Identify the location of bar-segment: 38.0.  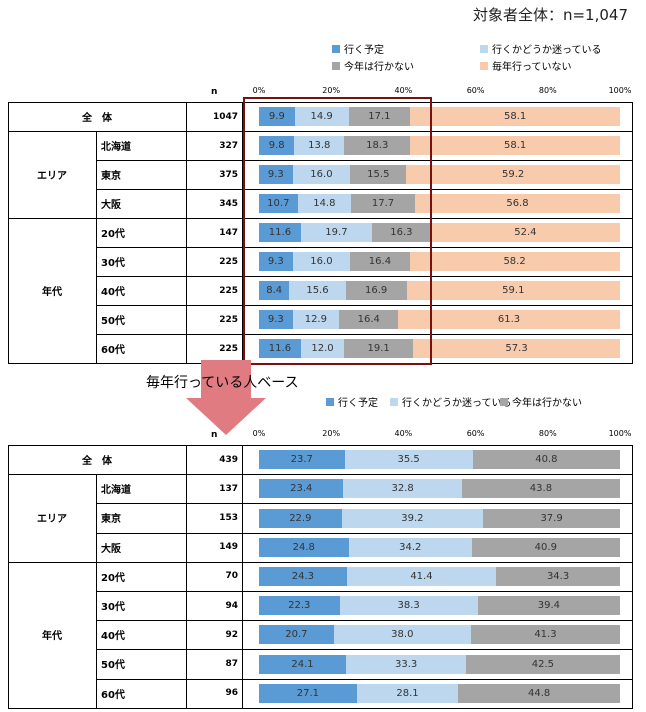
(402, 635).